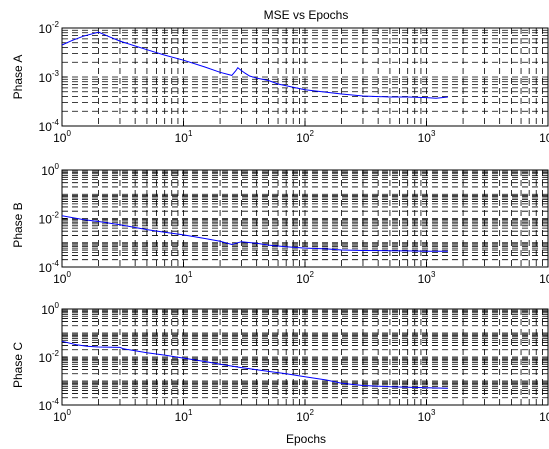  Describe the element at coordinates (18, 224) in the screenshot. I see `y-axis-label-phase-b: Phase B` at that location.